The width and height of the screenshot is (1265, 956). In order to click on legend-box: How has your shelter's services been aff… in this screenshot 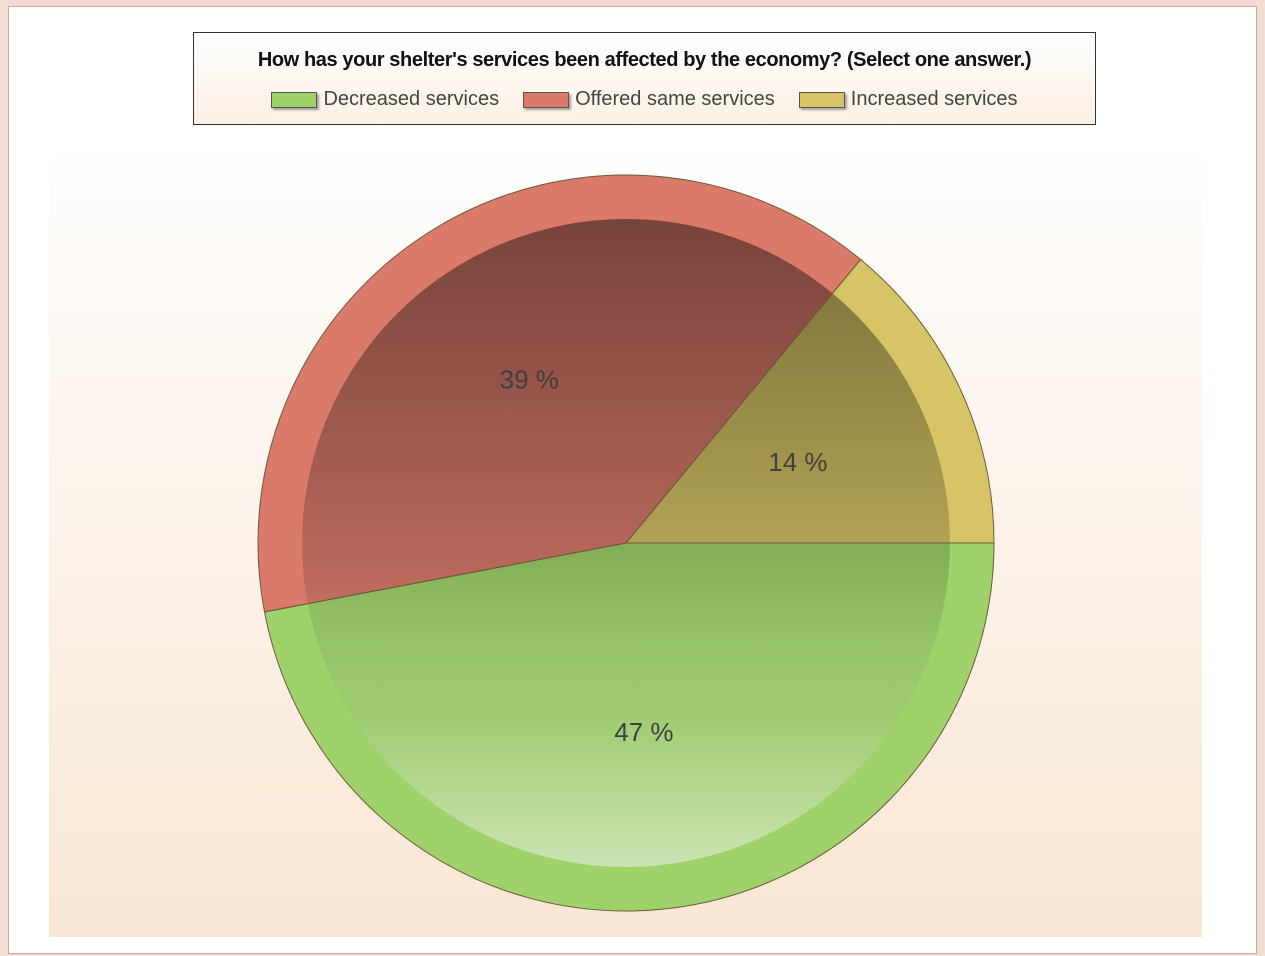, I will do `click(644, 78)`.